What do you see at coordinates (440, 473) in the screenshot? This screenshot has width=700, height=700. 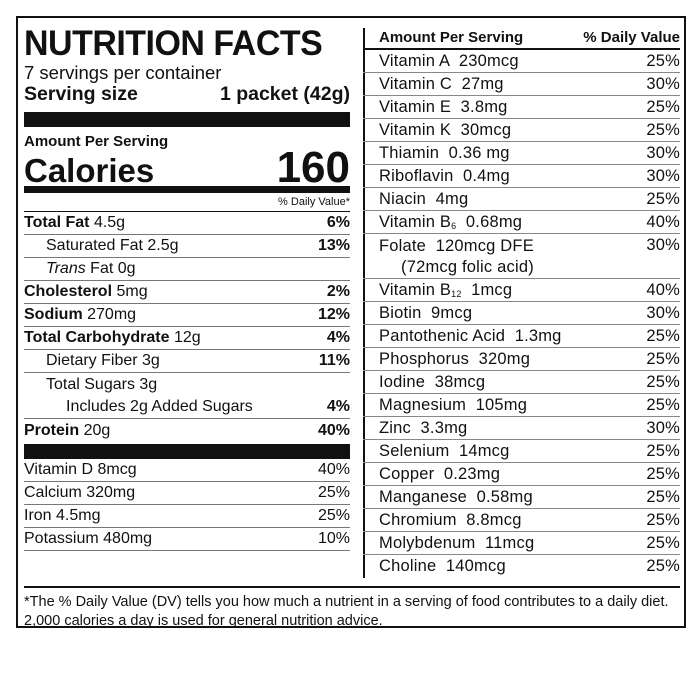 I see `vitamin-name: Copper 0.23mg` at bounding box center [440, 473].